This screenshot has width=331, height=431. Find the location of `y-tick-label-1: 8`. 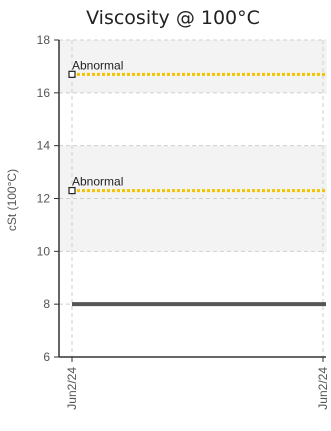

y-tick-label-1: 8 is located at coordinates (46, 304).